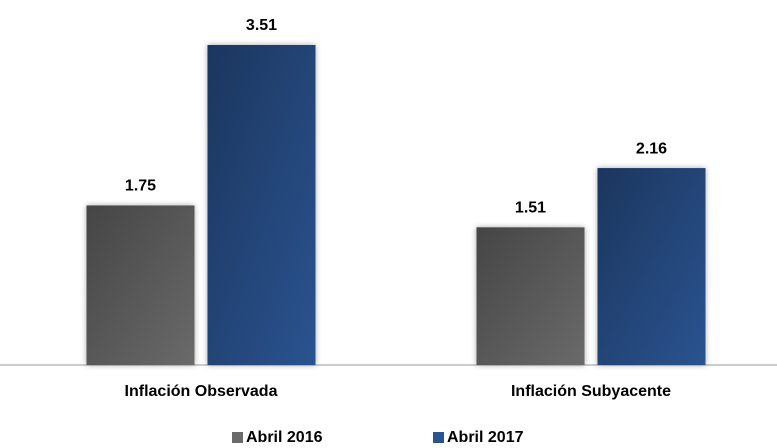  Describe the element at coordinates (591, 391) in the screenshot. I see `x-tick-label: Inflación Subyacente` at that location.